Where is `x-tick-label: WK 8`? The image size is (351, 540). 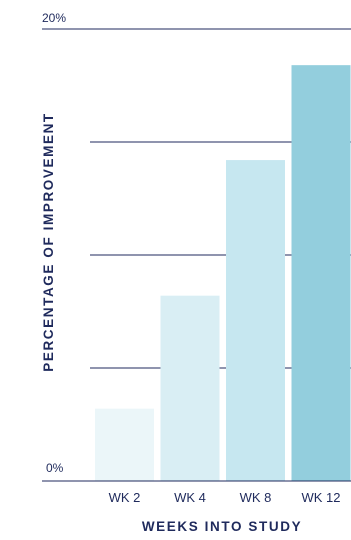
x-tick-label: WK 8 is located at coordinates (256, 497).